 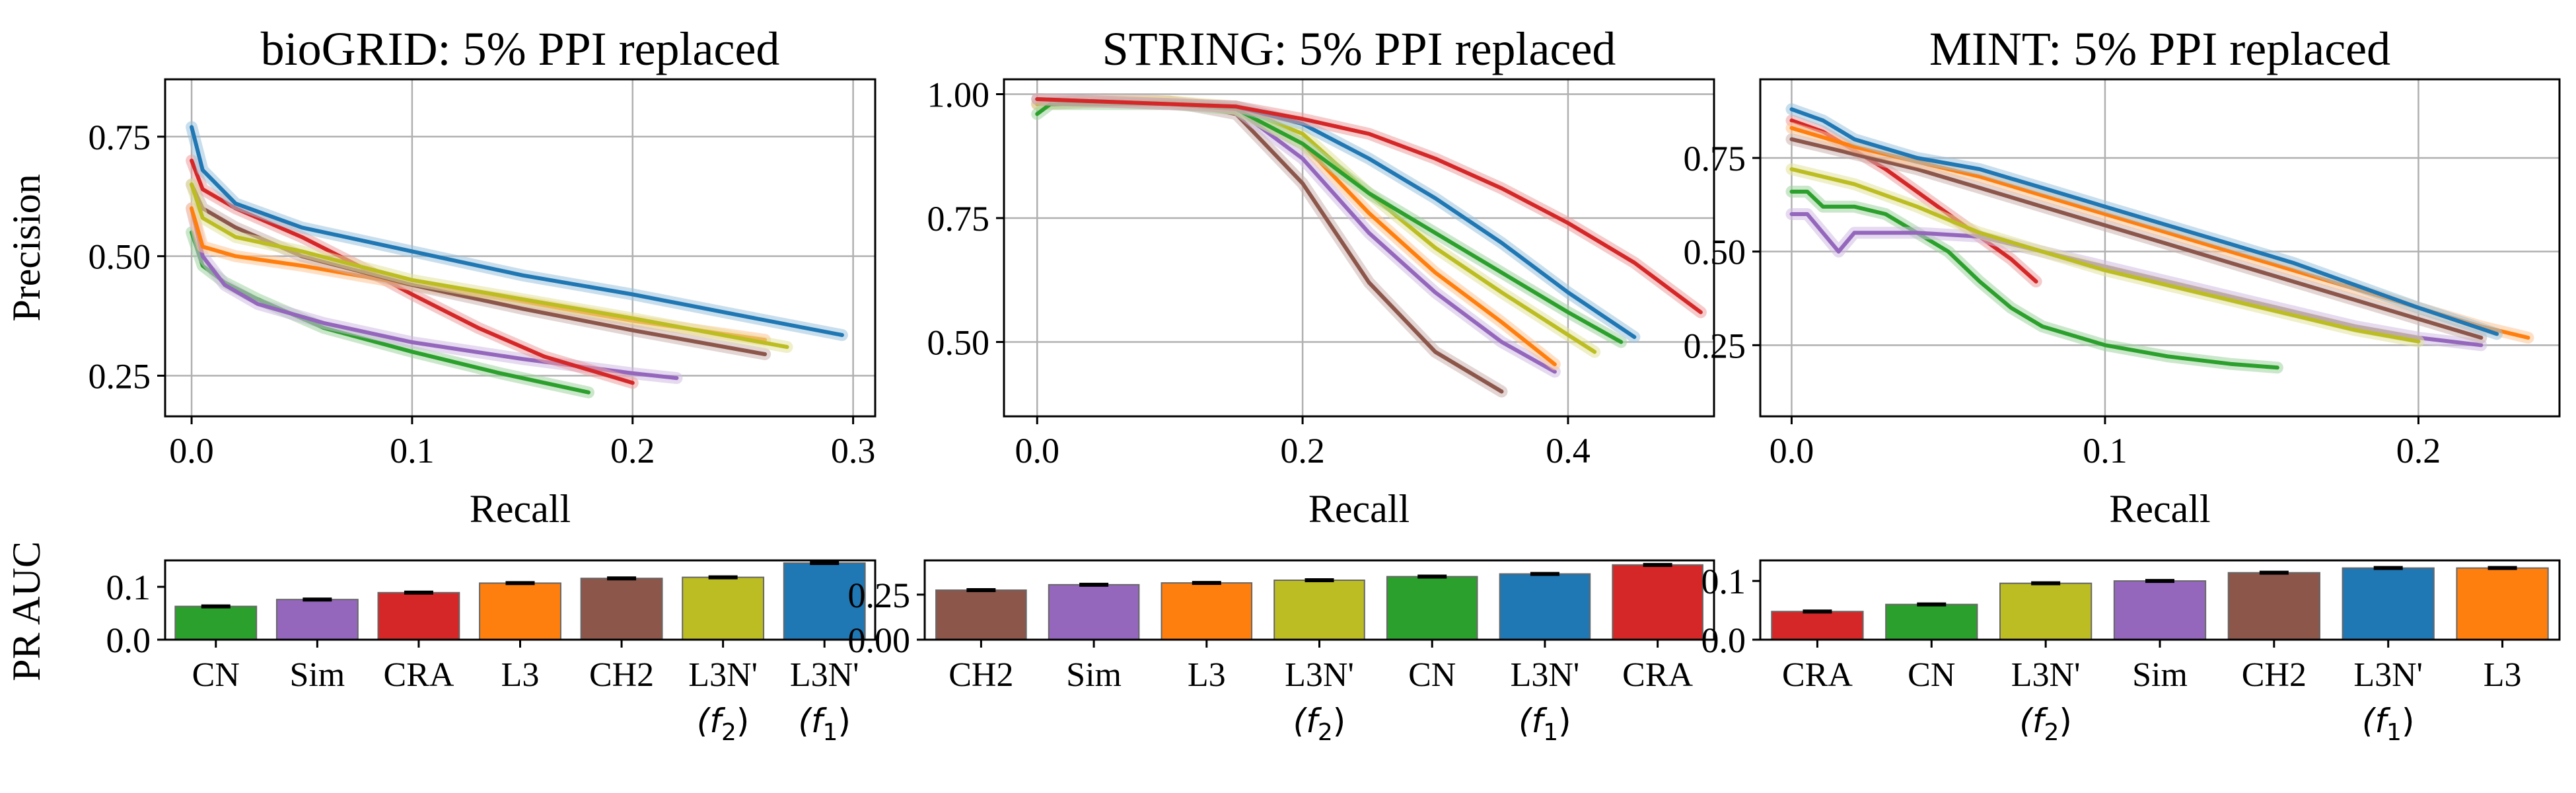 I want to click on string-pr-auc-bar-panel: 0.00 0.25 CH2 Sim L3 L3N' (f2) CN L3N' (f1) CRA, so click(x=1281, y=652).